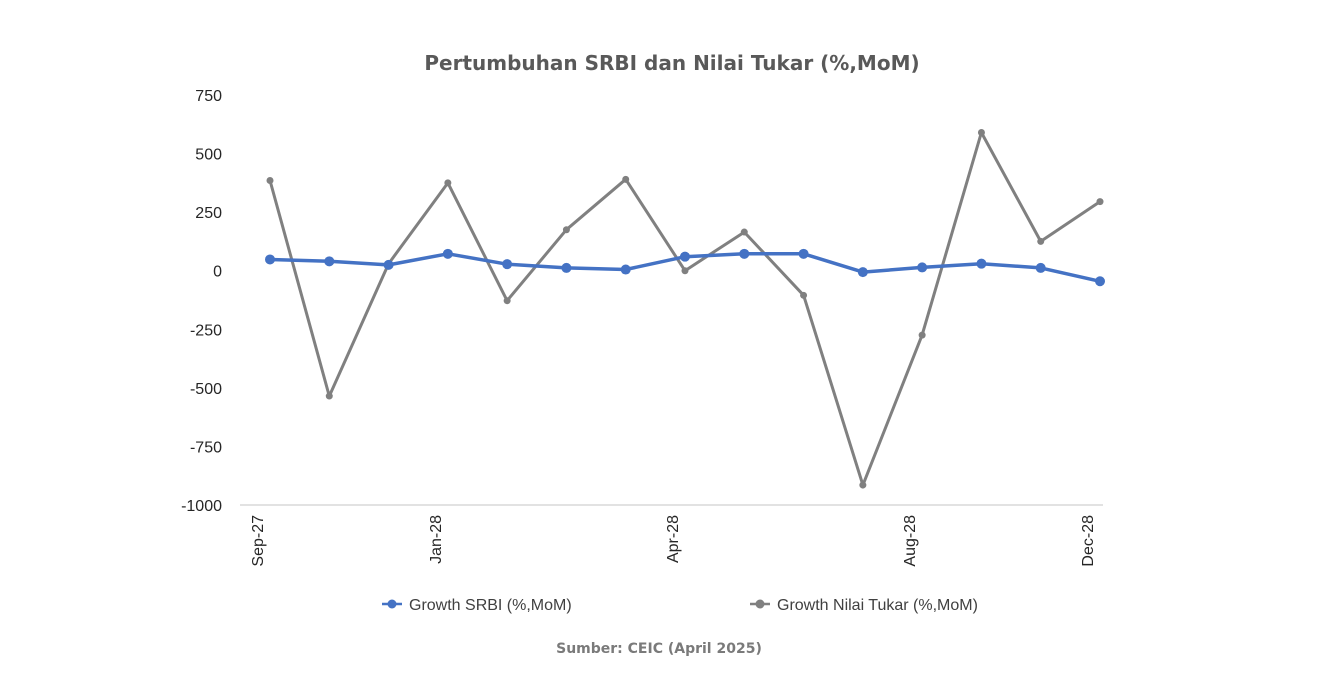  What do you see at coordinates (490, 605) in the screenshot?
I see `legend-label: Growth SRBI (%,MoM)` at bounding box center [490, 605].